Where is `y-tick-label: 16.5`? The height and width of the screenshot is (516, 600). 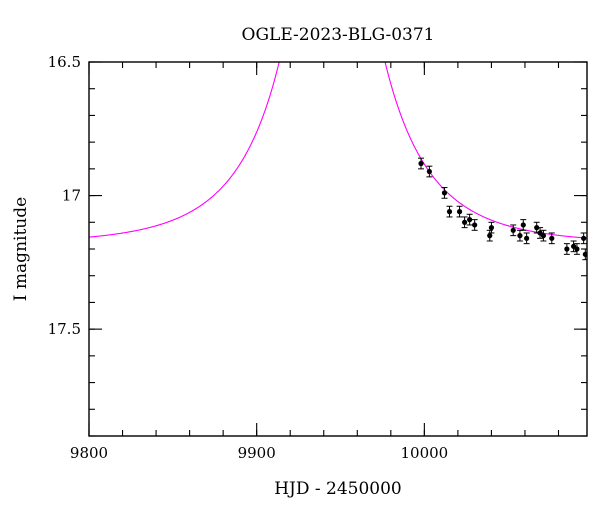
y-tick-label: 16.5 is located at coordinates (64, 62).